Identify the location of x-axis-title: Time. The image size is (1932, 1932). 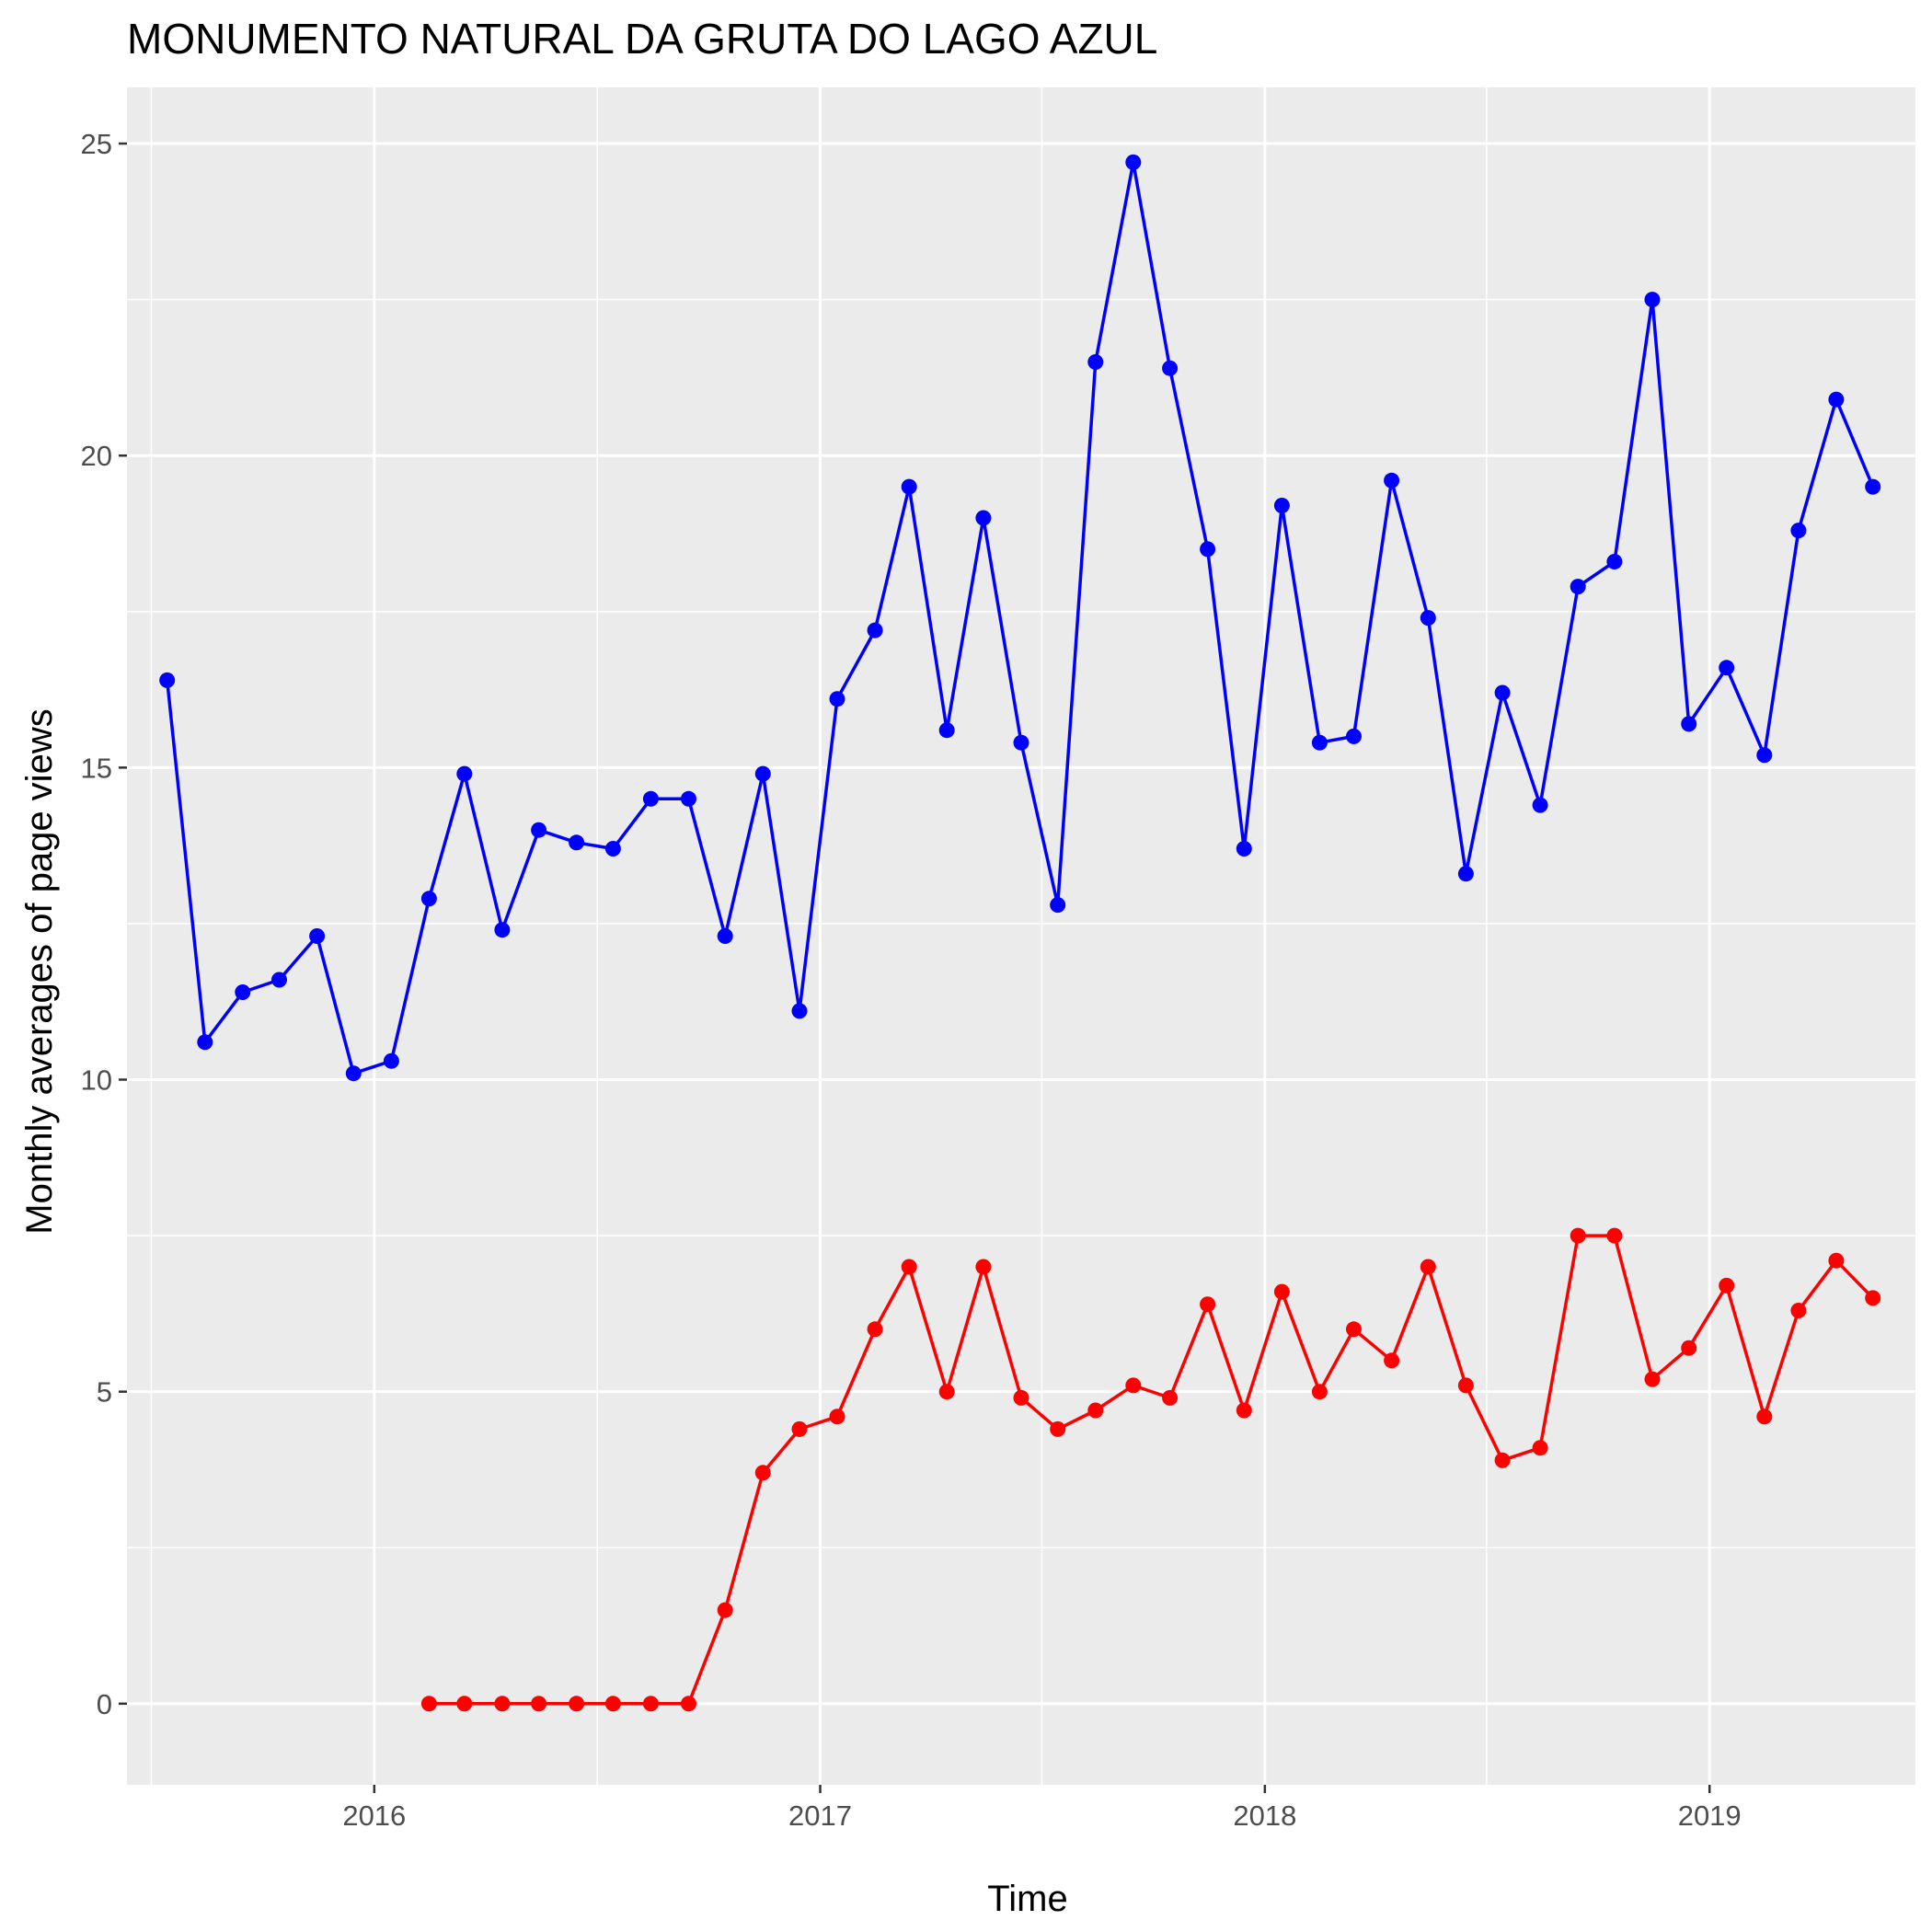
(1027, 1899).